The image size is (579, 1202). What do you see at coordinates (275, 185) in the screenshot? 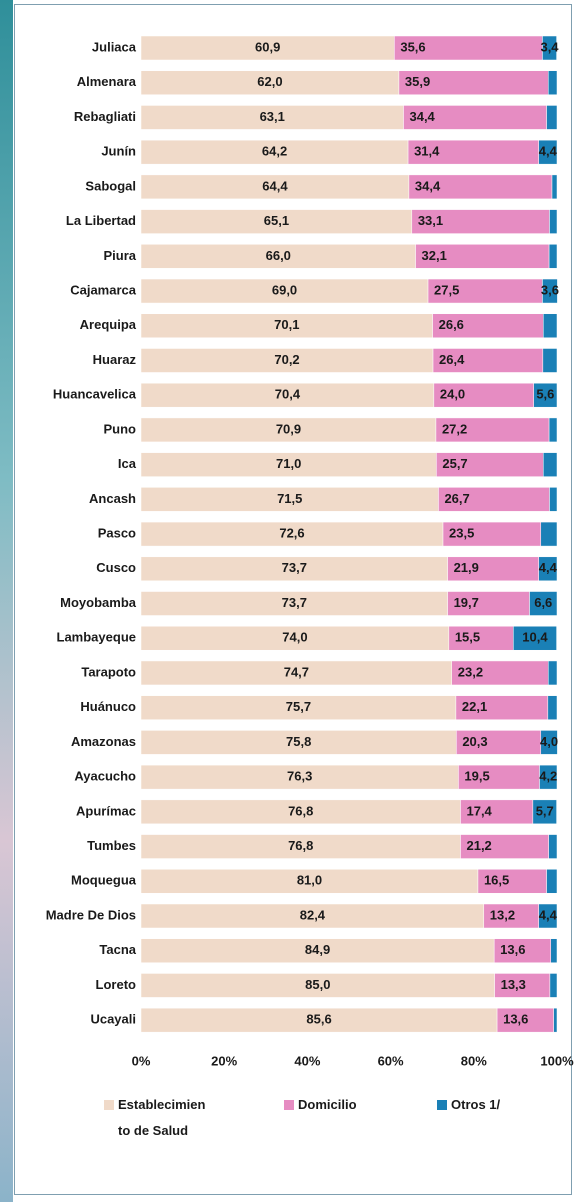
I see `value-label: 64,4` at bounding box center [275, 185].